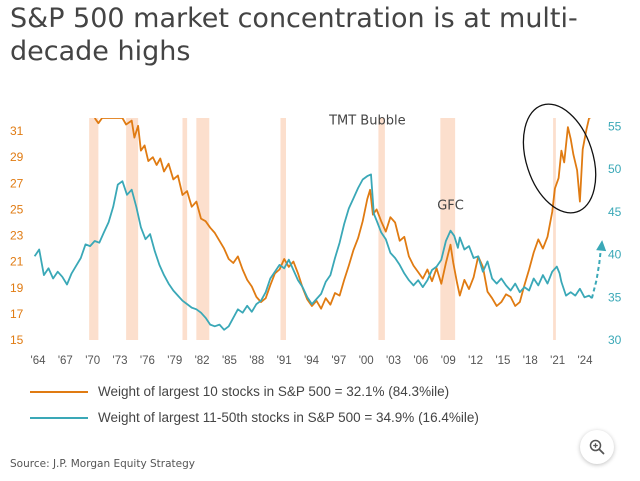  Describe the element at coordinates (17, 183) in the screenshot. I see `y-left-tick-label: 27` at that location.